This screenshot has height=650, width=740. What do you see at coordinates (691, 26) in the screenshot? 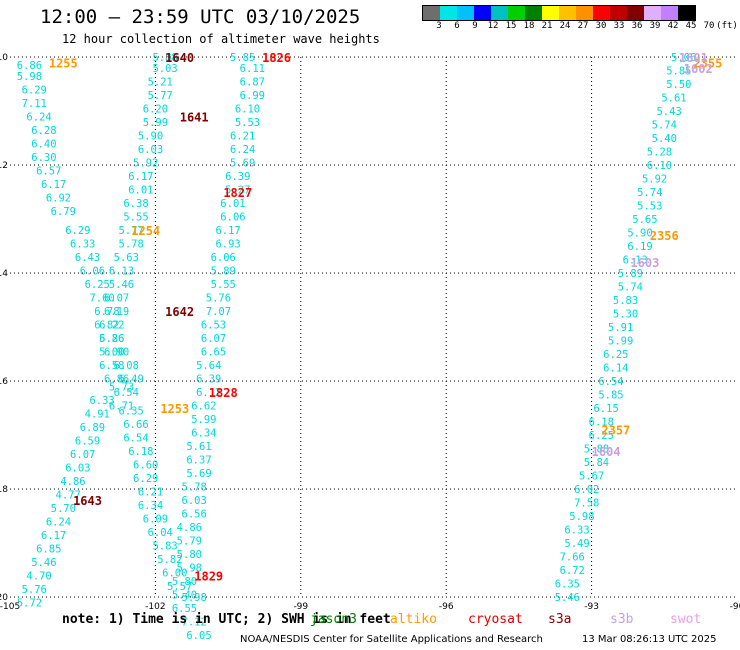
I see `legend-label: 45` at bounding box center [691, 26].